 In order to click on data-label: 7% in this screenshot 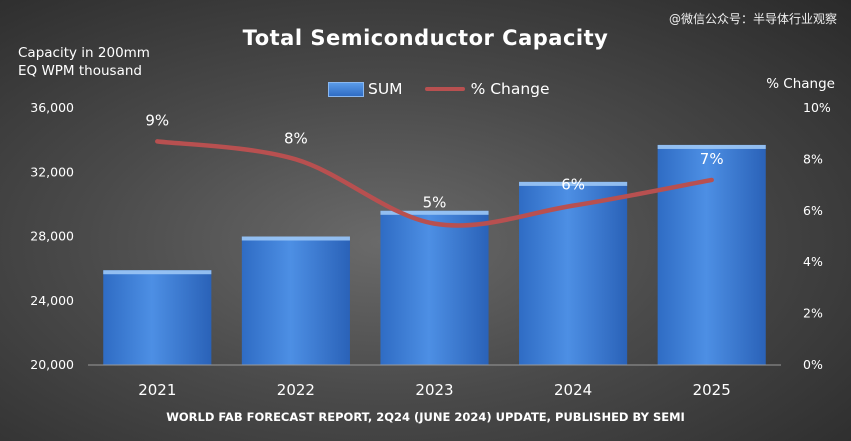, I will do `click(712, 159)`.